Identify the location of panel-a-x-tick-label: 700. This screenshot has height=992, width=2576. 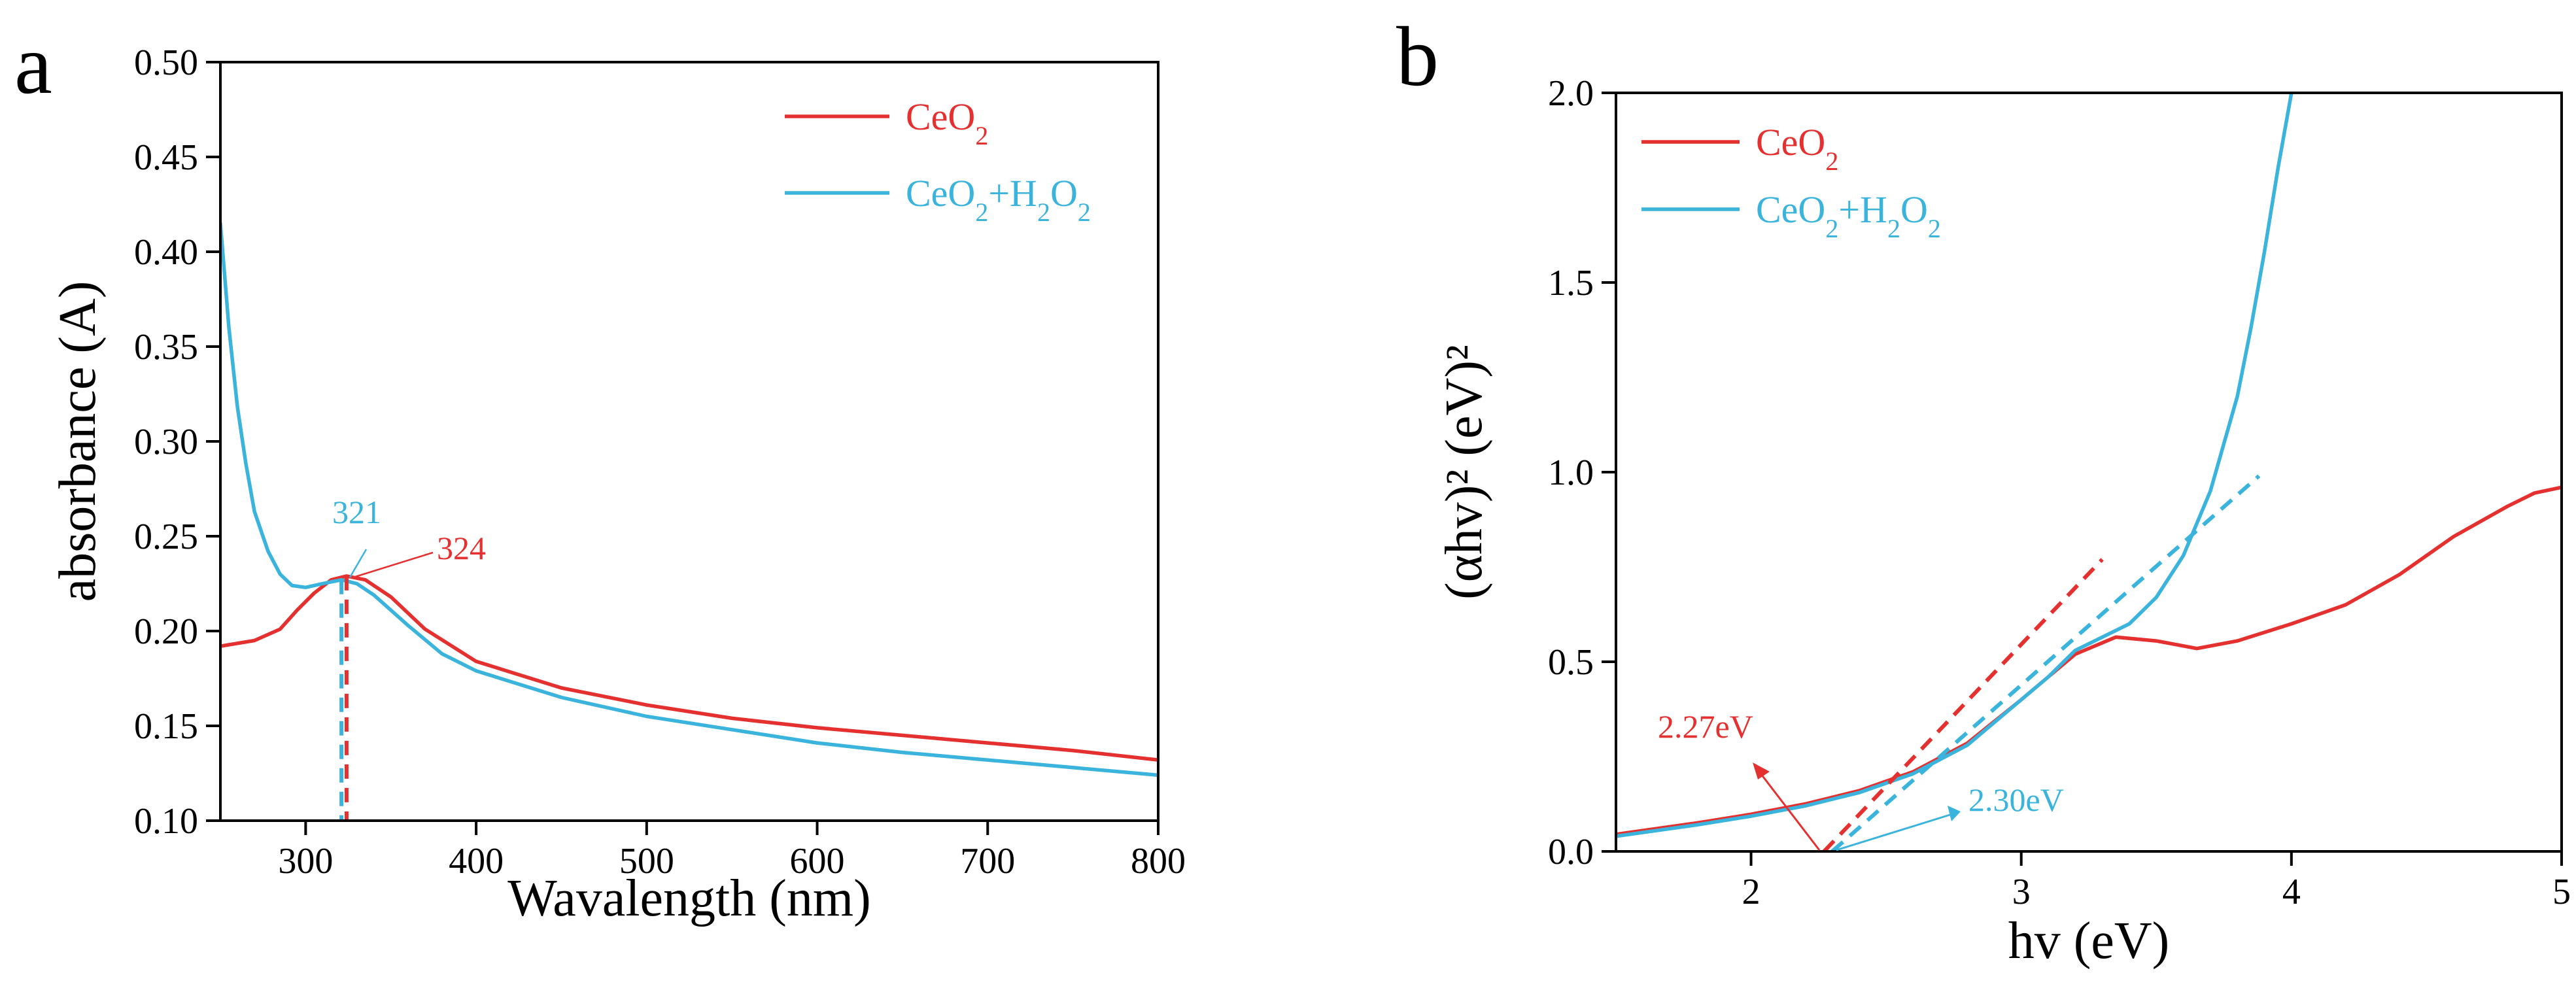
(988, 861).